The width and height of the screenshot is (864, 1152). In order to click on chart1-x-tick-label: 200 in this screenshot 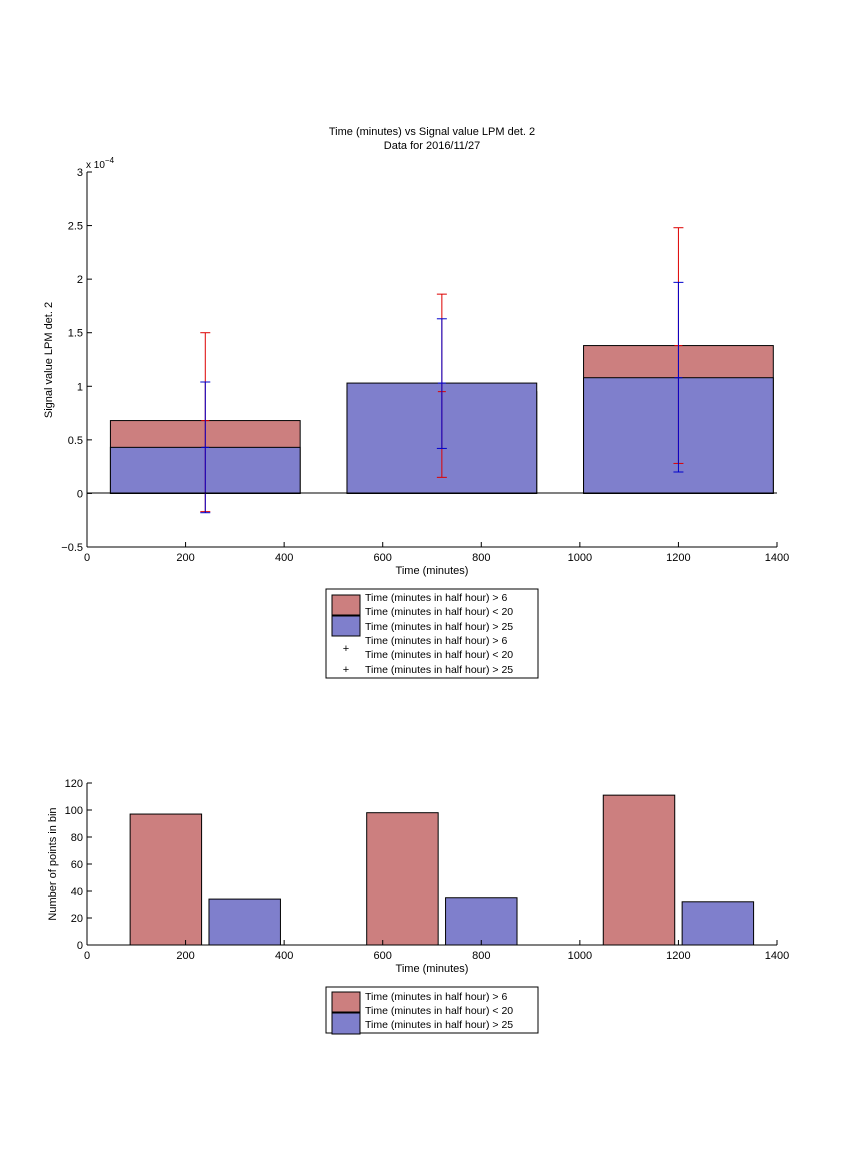, I will do `click(185, 558)`.